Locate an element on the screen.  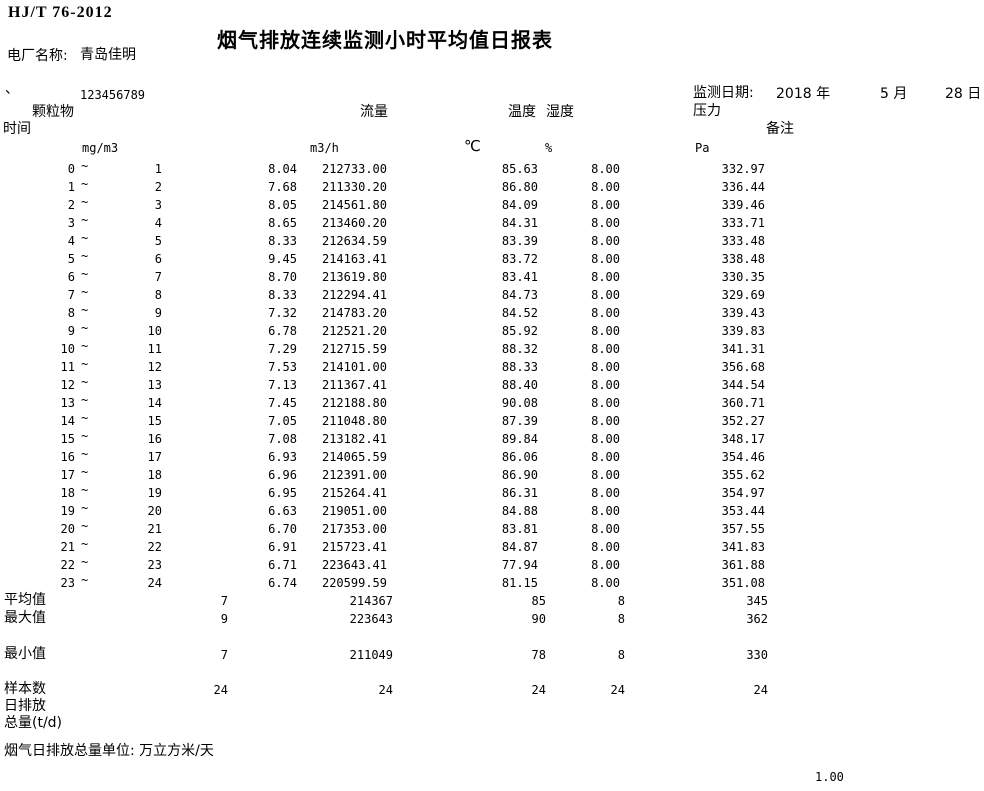
cell-pressure: 330 is located at coordinates (757, 655).